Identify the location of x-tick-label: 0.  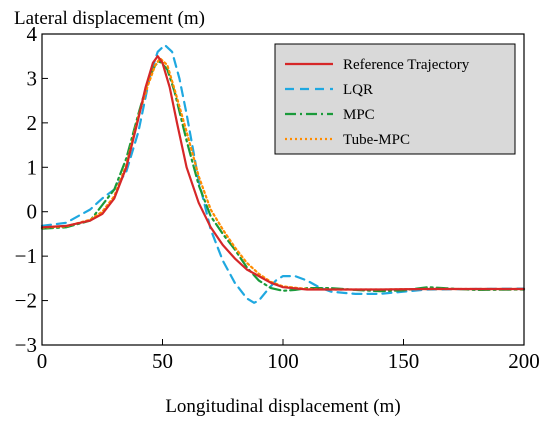
(42, 361).